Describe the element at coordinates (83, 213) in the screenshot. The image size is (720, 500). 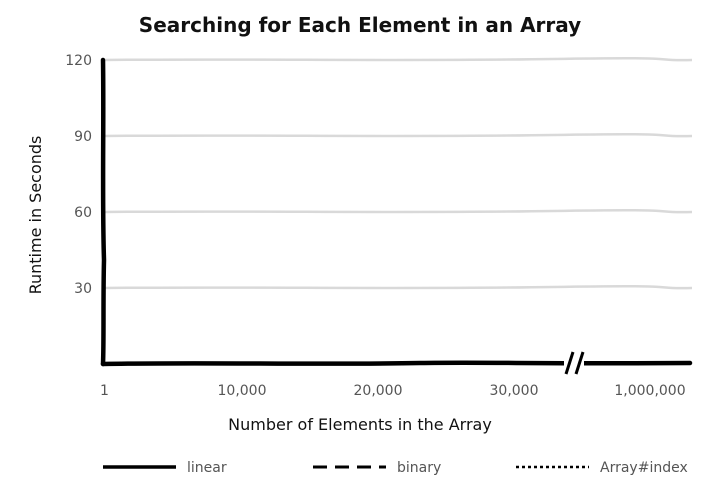
I see `y-tick-label: 60` at that location.